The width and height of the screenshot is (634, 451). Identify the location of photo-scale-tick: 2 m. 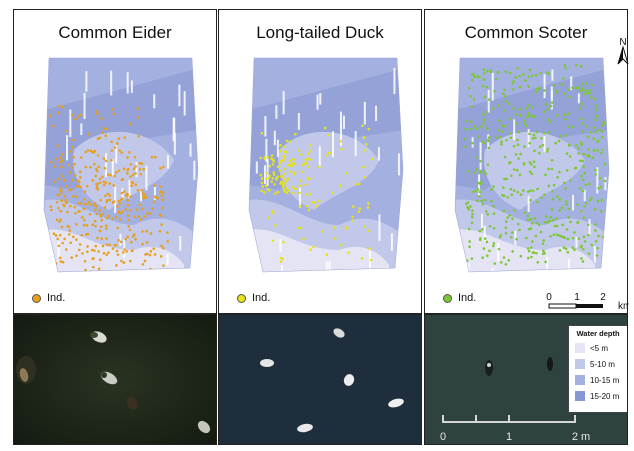
(581, 437).